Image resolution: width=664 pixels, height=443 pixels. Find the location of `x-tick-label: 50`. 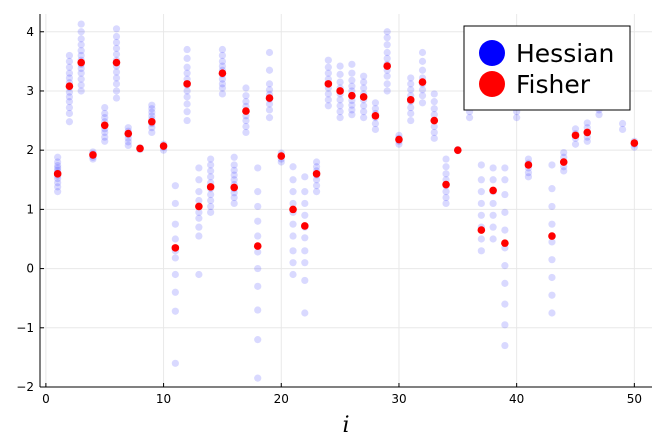

x-tick-label: 50 is located at coordinates (634, 399).